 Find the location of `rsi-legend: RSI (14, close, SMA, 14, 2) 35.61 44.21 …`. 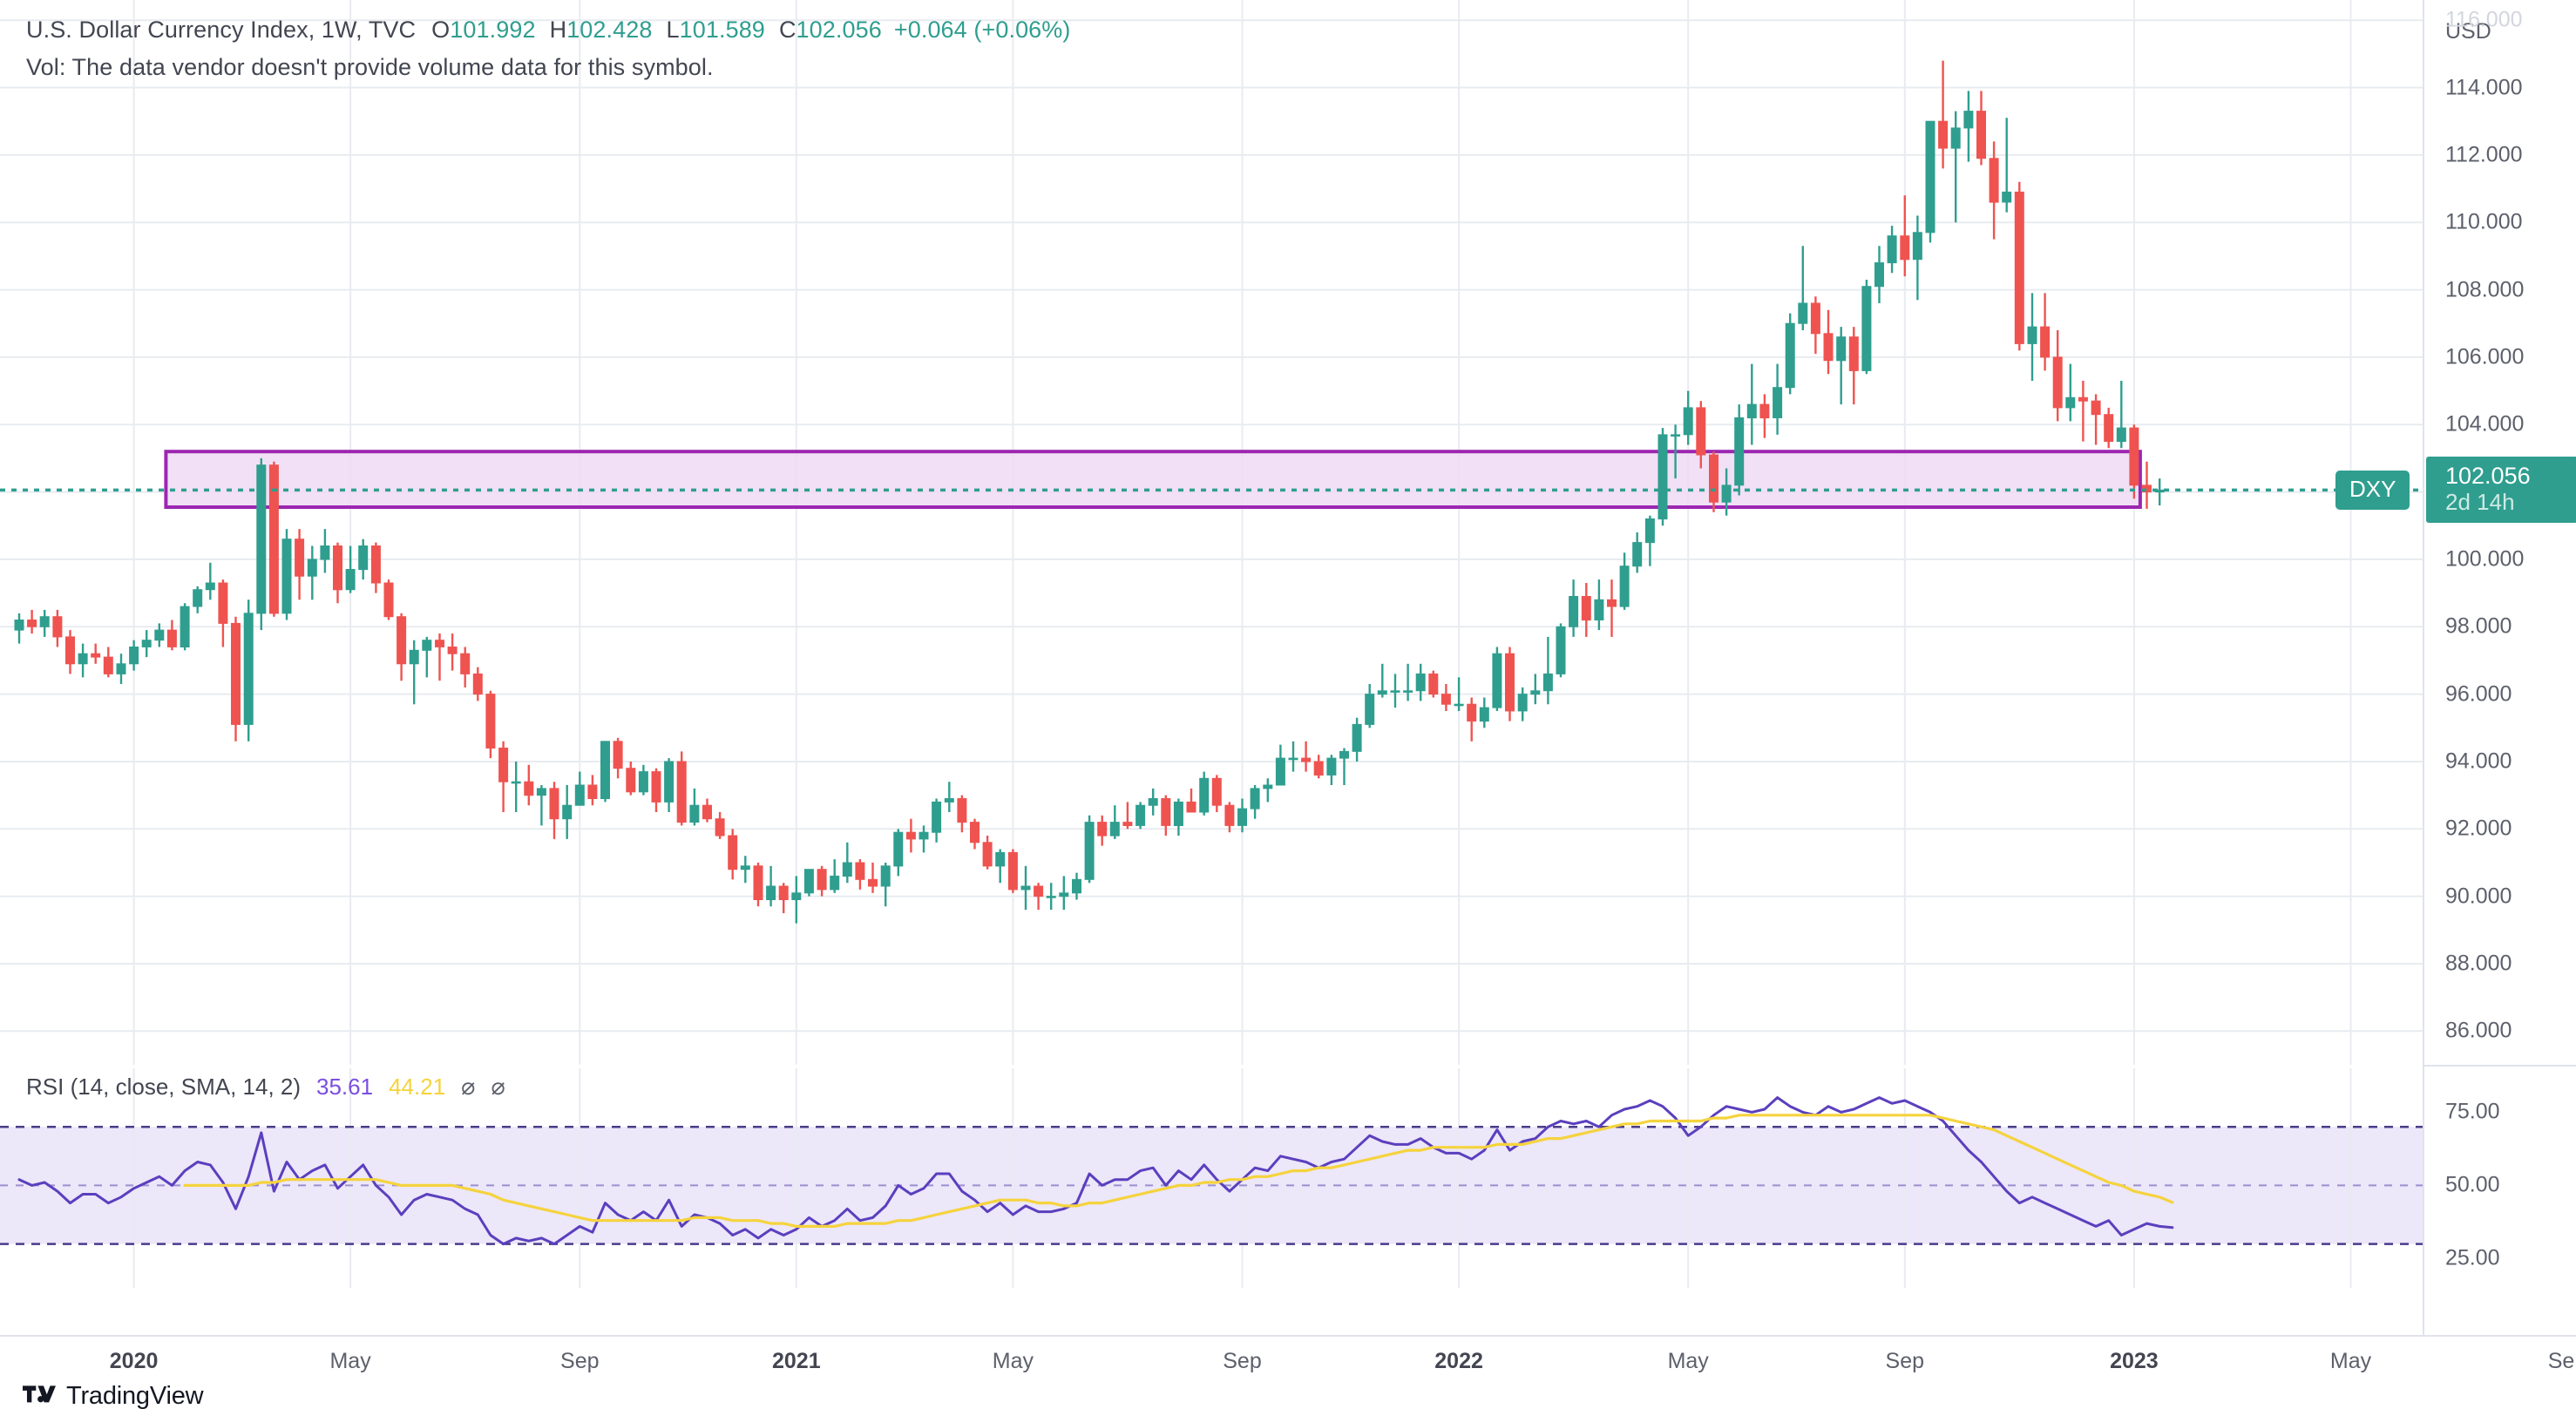

rsi-legend: RSI (14, close, SMA, 14, 2) 35.61 44.21 … is located at coordinates (265, 1087).